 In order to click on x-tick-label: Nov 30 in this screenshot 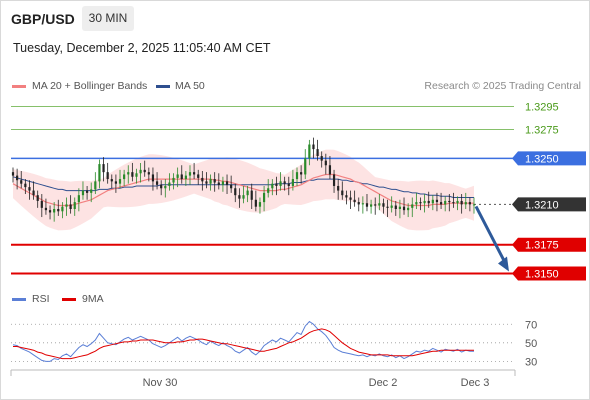, I will do `click(160, 383)`.